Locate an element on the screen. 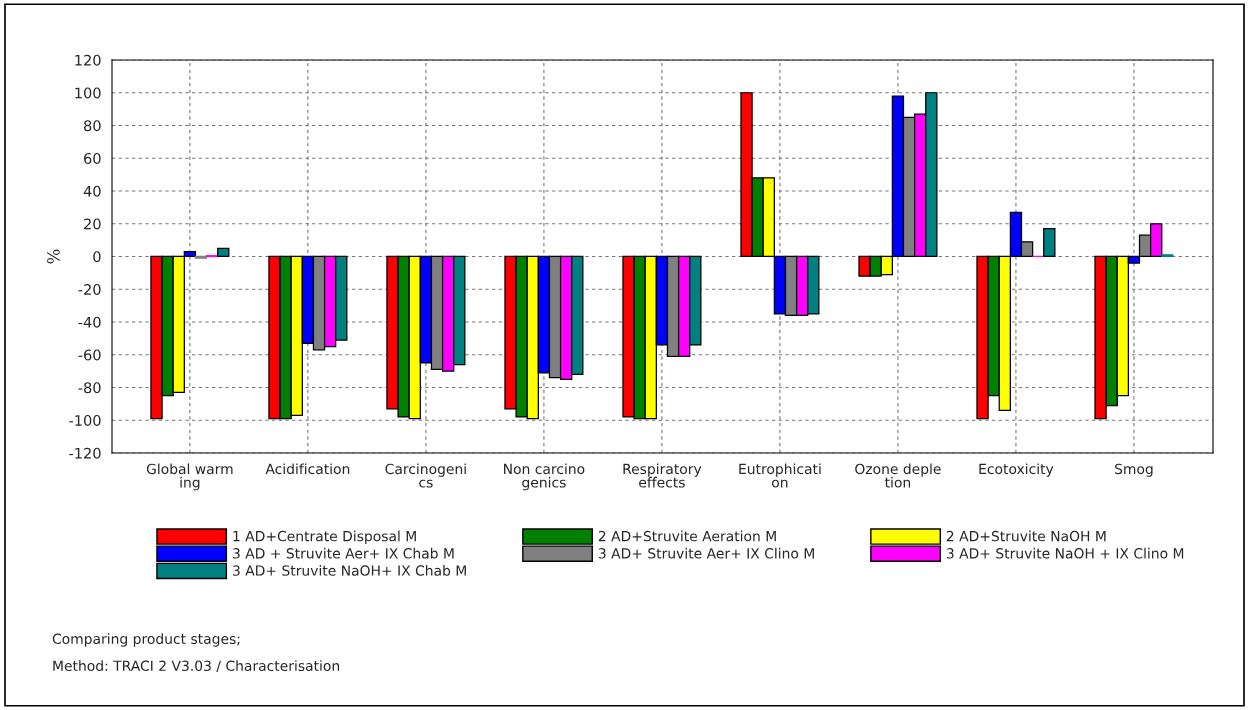  x-tick-label: Respiratory effects is located at coordinates (662, 475).